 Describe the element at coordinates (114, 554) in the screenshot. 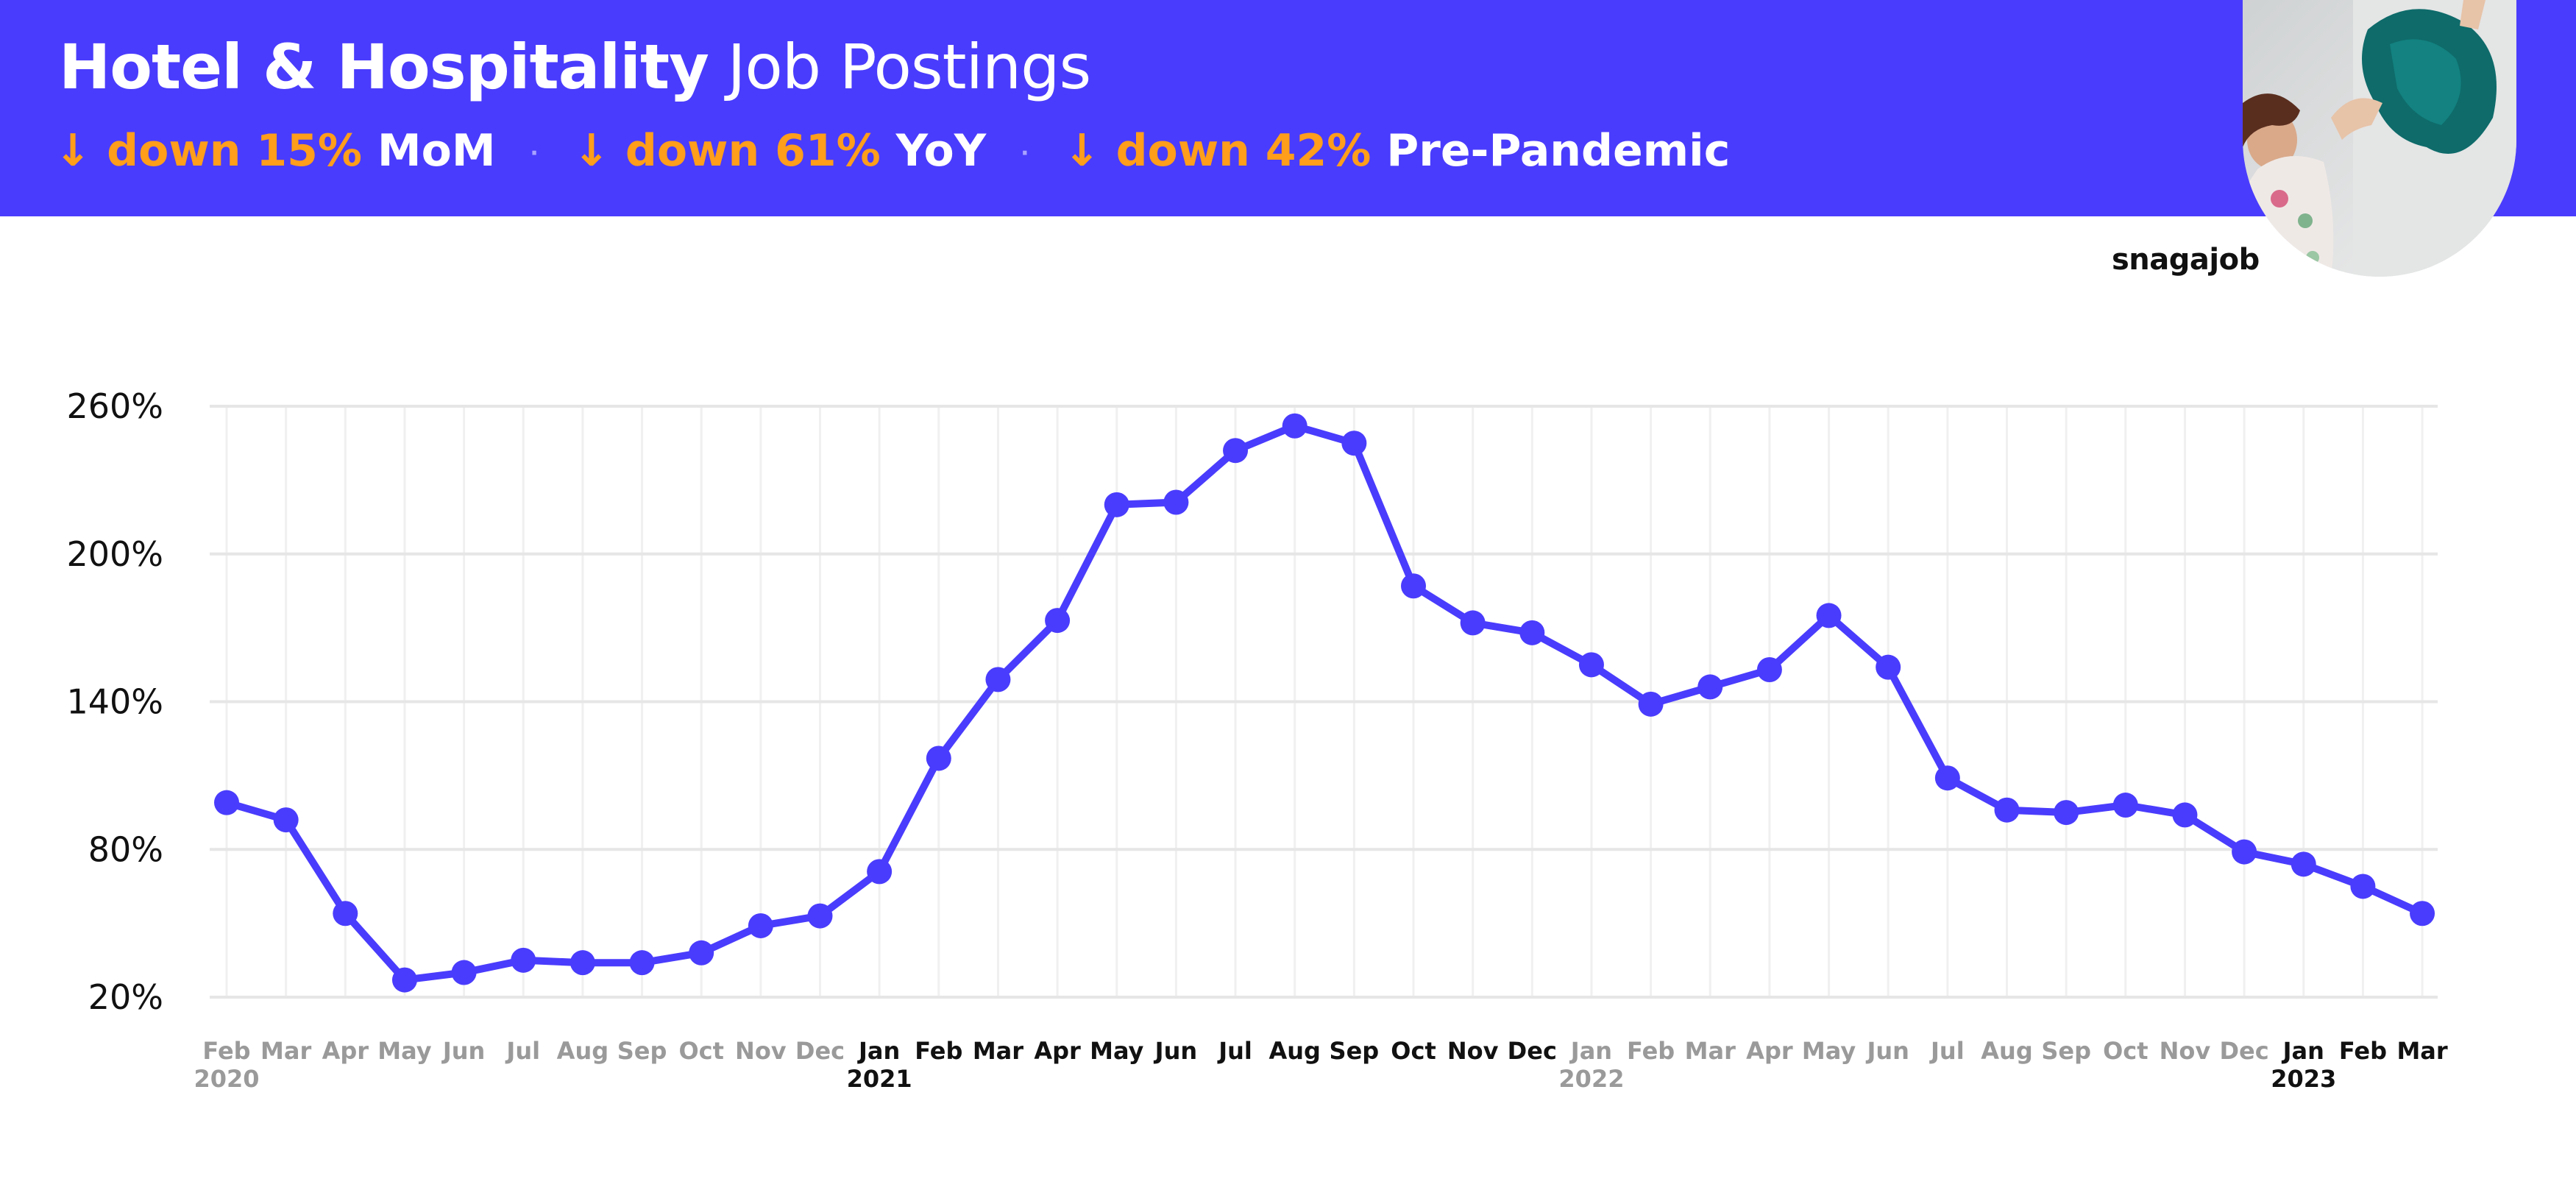

I see `y-tick-label: 200%` at that location.